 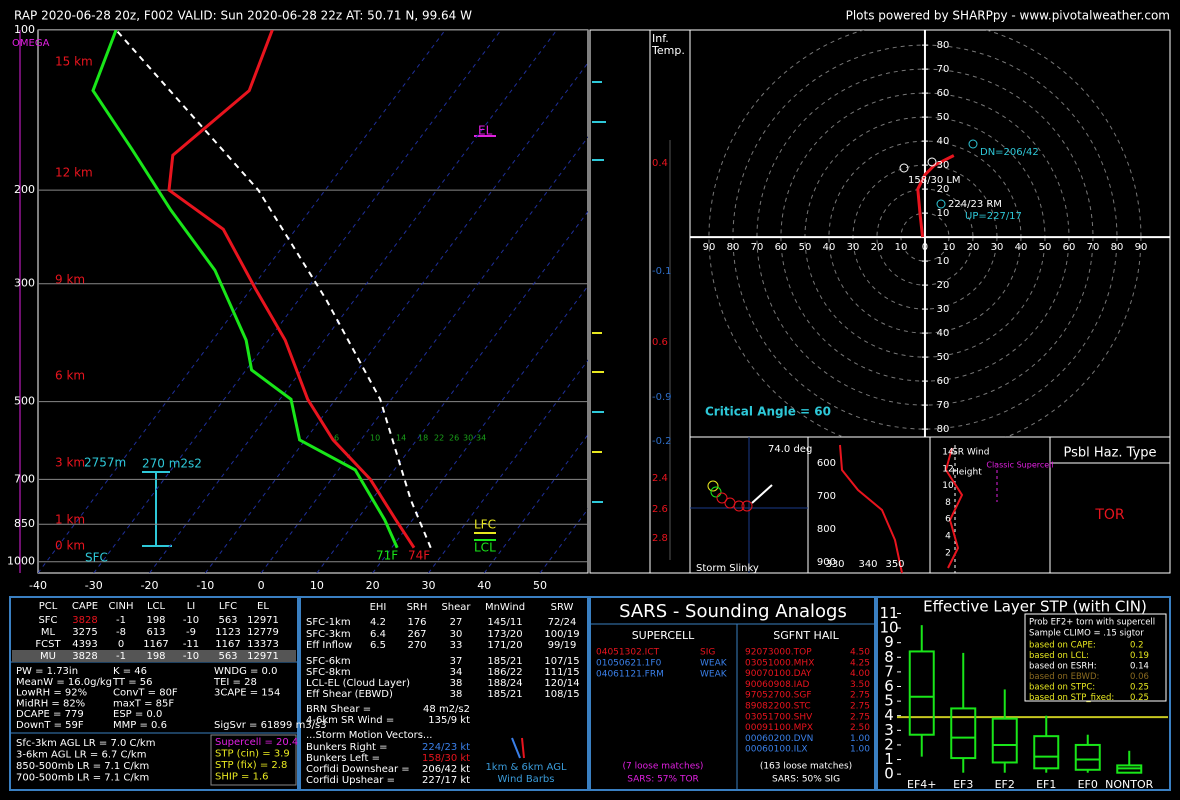 What do you see at coordinates (943, 405) in the screenshot?
I see `y-tick-label: 70` at bounding box center [943, 405].